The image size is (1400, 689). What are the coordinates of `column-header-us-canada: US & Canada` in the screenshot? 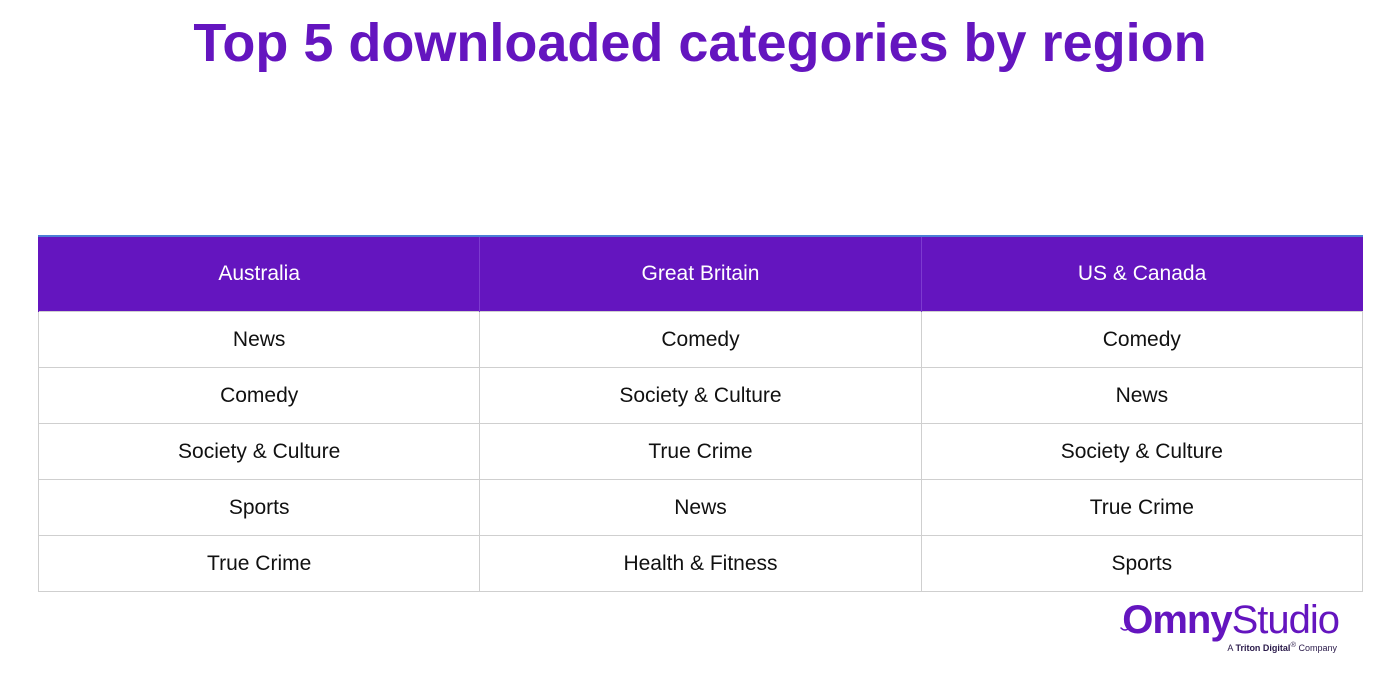 It's located at (1141, 273).